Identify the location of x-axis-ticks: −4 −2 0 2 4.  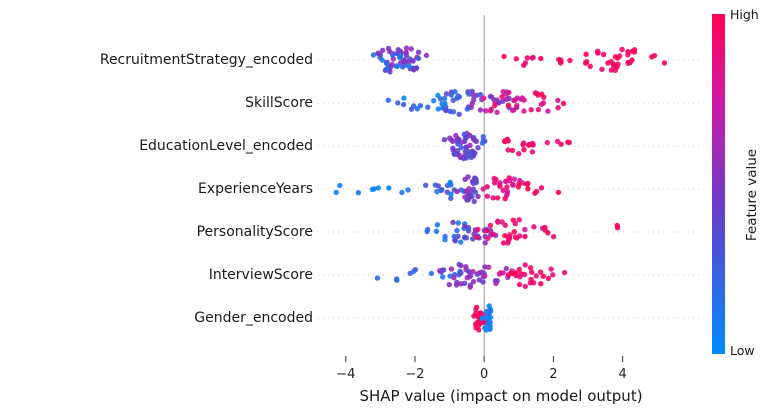
(481, 369).